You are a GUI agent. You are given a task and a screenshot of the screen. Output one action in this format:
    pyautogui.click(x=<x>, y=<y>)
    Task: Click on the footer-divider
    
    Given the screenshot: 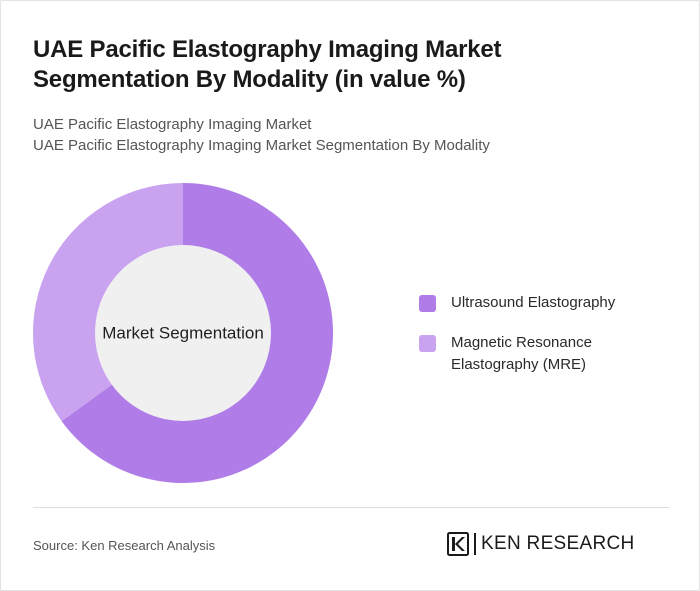 What is the action you would take?
    pyautogui.click(x=351, y=507)
    